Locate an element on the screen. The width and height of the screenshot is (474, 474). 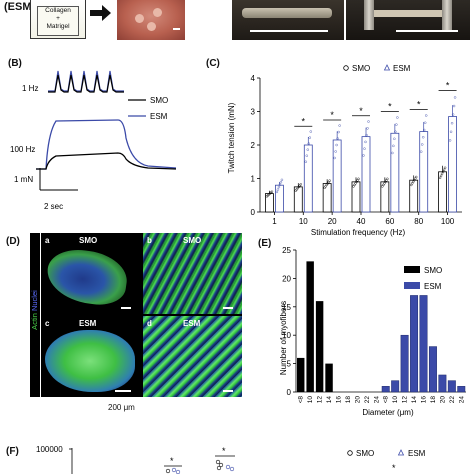
micrograph-grid: a SMO b SMO c ESM d ESM is located at coordinates (141, 315).